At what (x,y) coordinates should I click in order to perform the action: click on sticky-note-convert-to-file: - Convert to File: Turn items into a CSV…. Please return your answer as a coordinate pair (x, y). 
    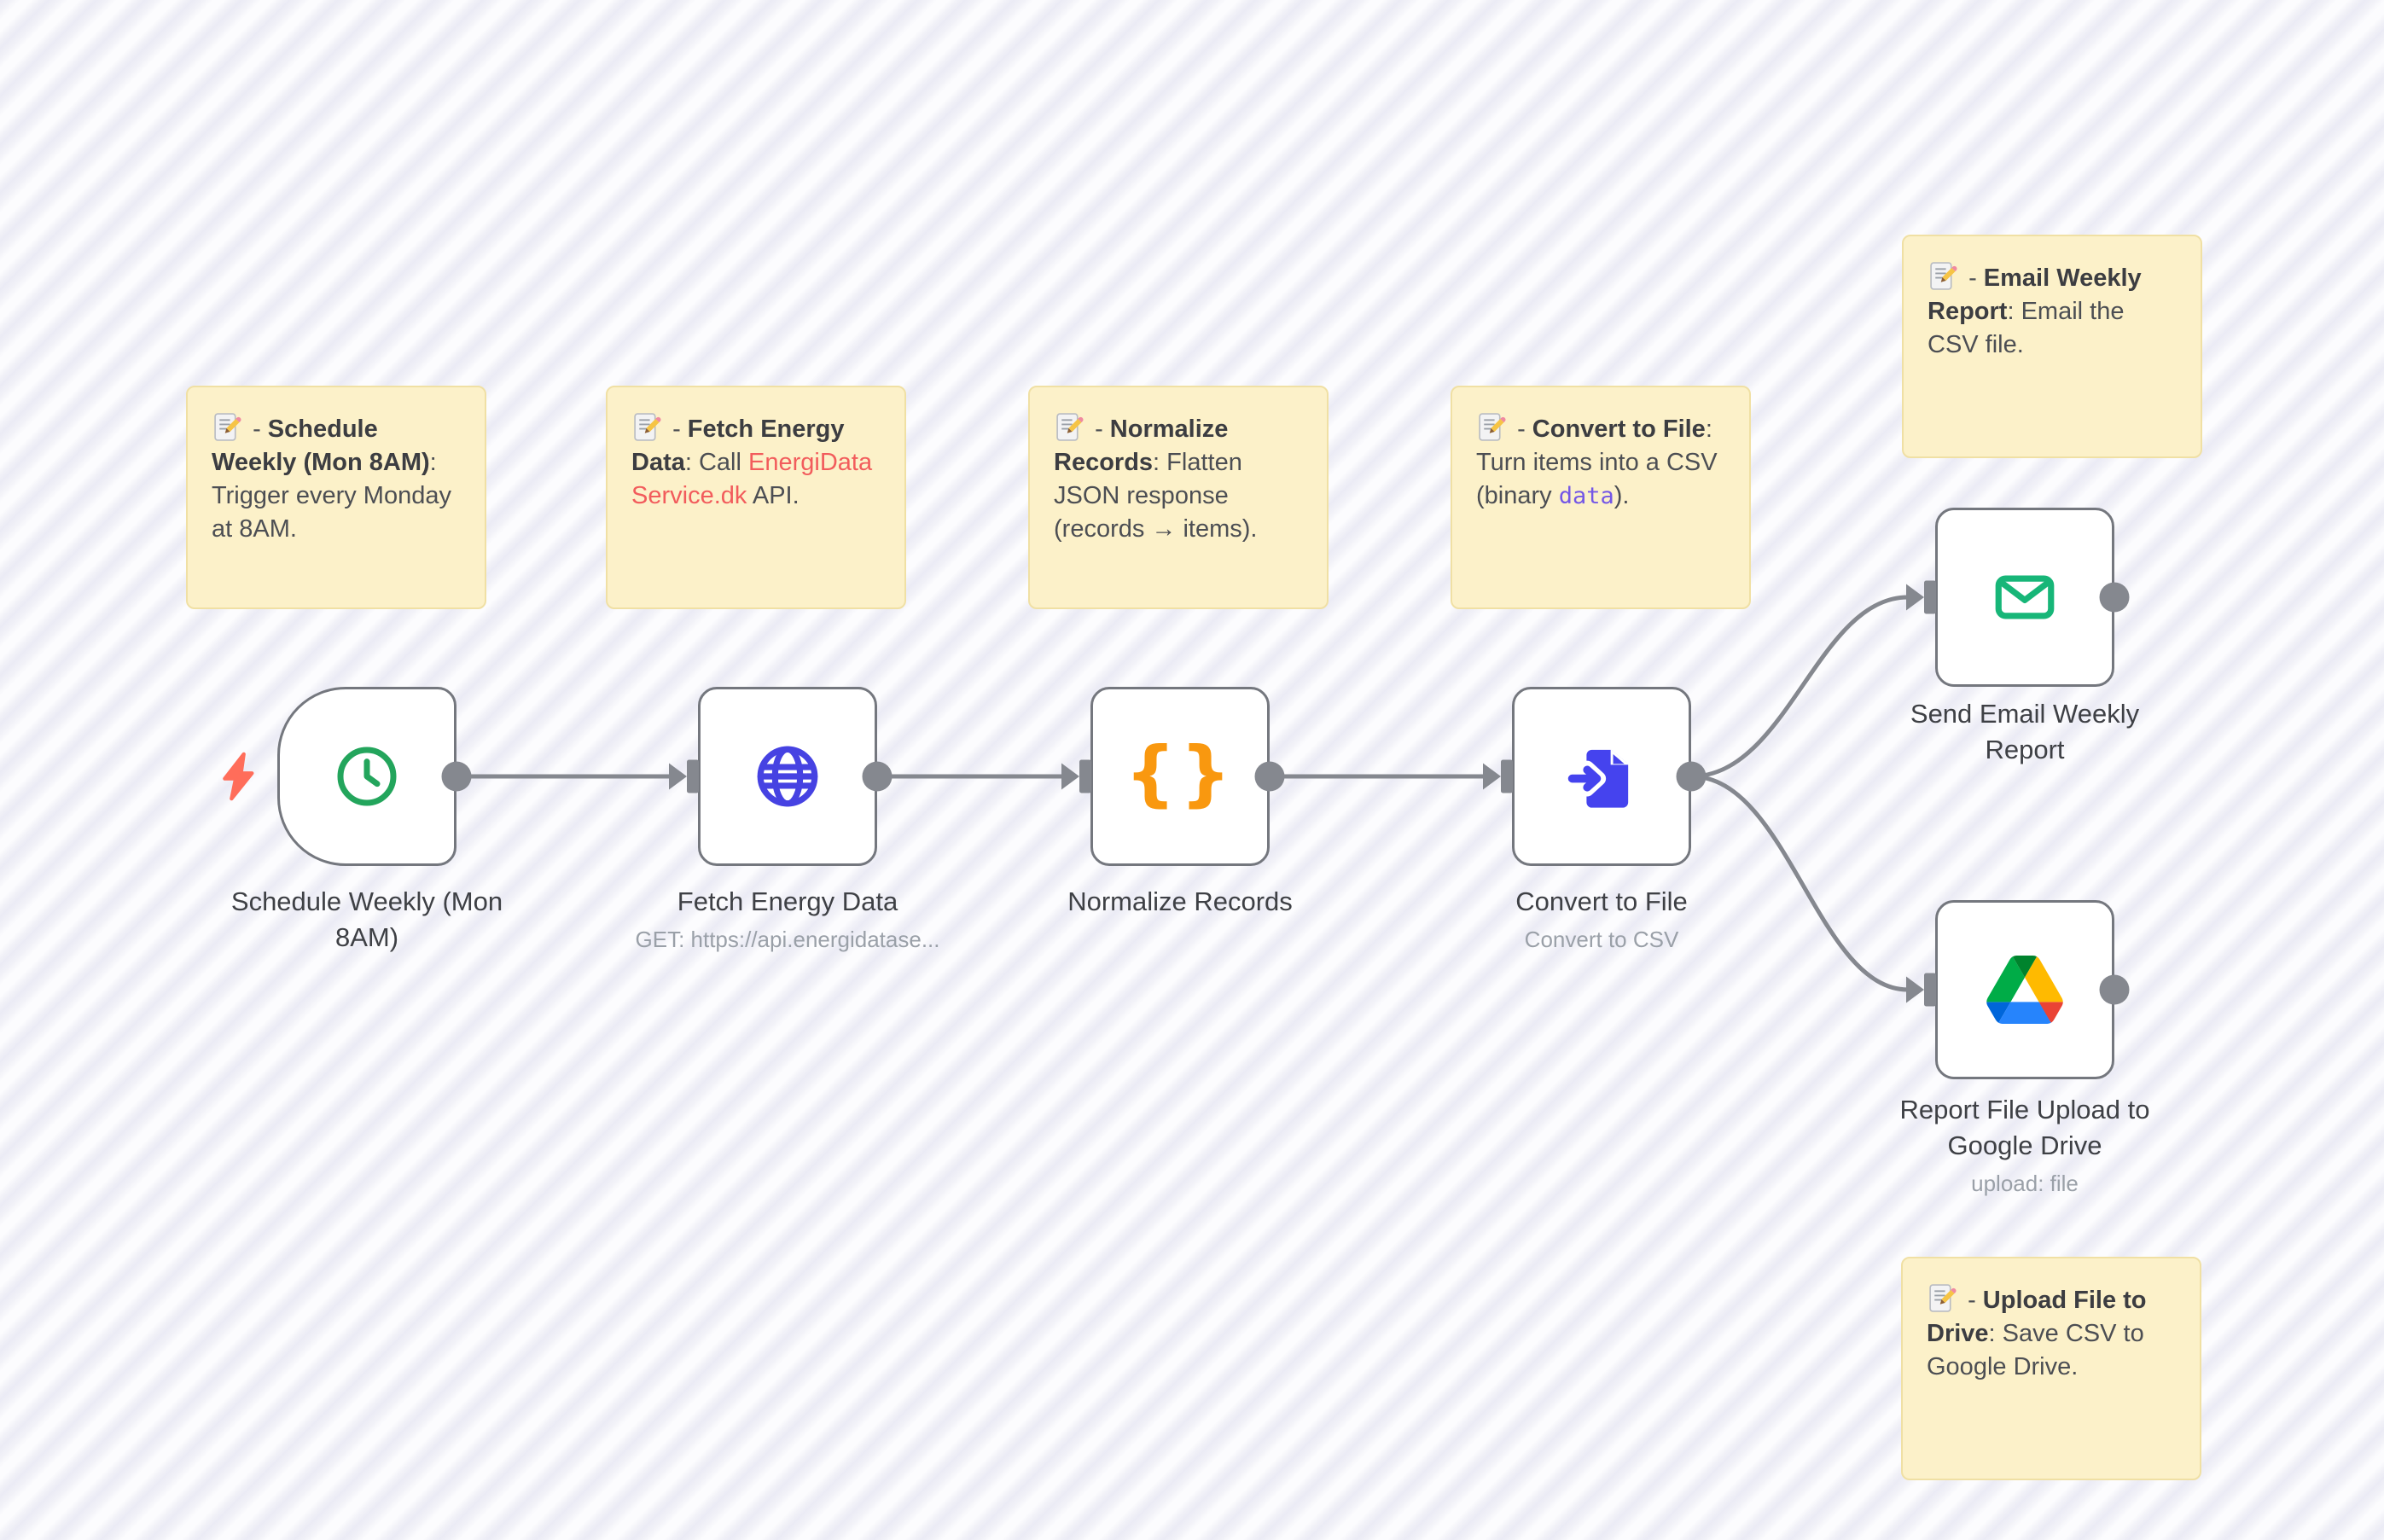
    Looking at the image, I should click on (1601, 497).